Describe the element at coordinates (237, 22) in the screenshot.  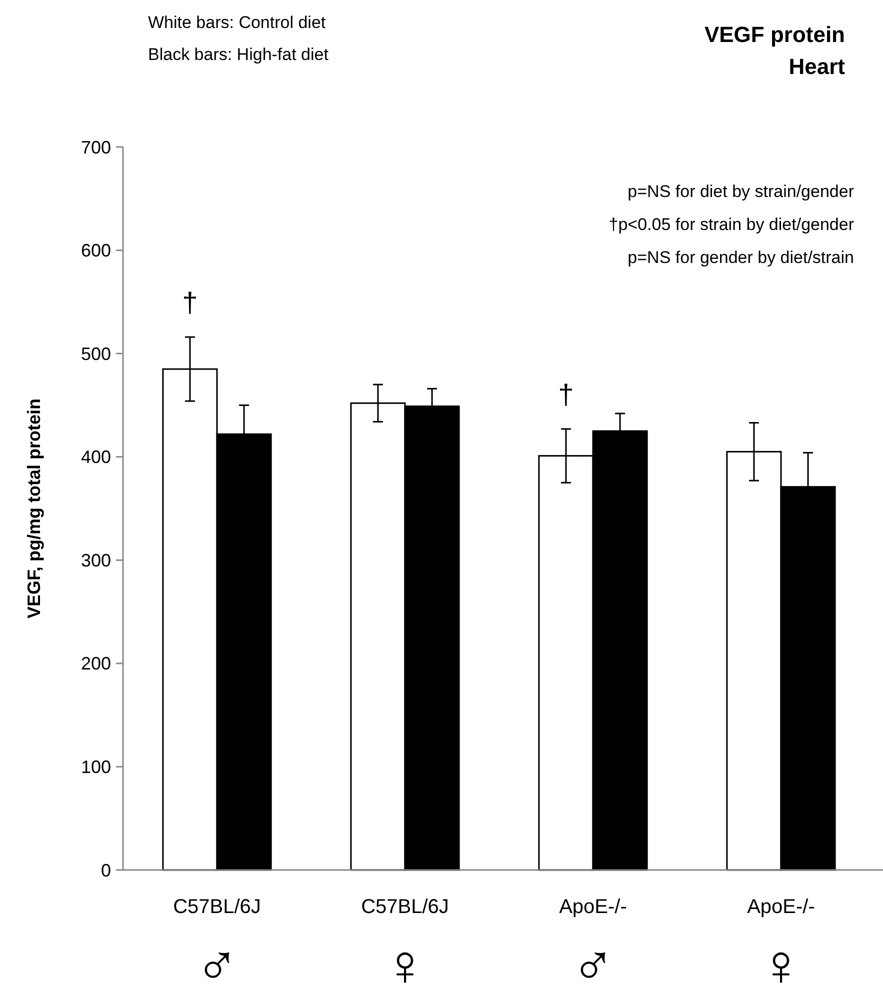
I see `text: White bars: Control diet` at that location.